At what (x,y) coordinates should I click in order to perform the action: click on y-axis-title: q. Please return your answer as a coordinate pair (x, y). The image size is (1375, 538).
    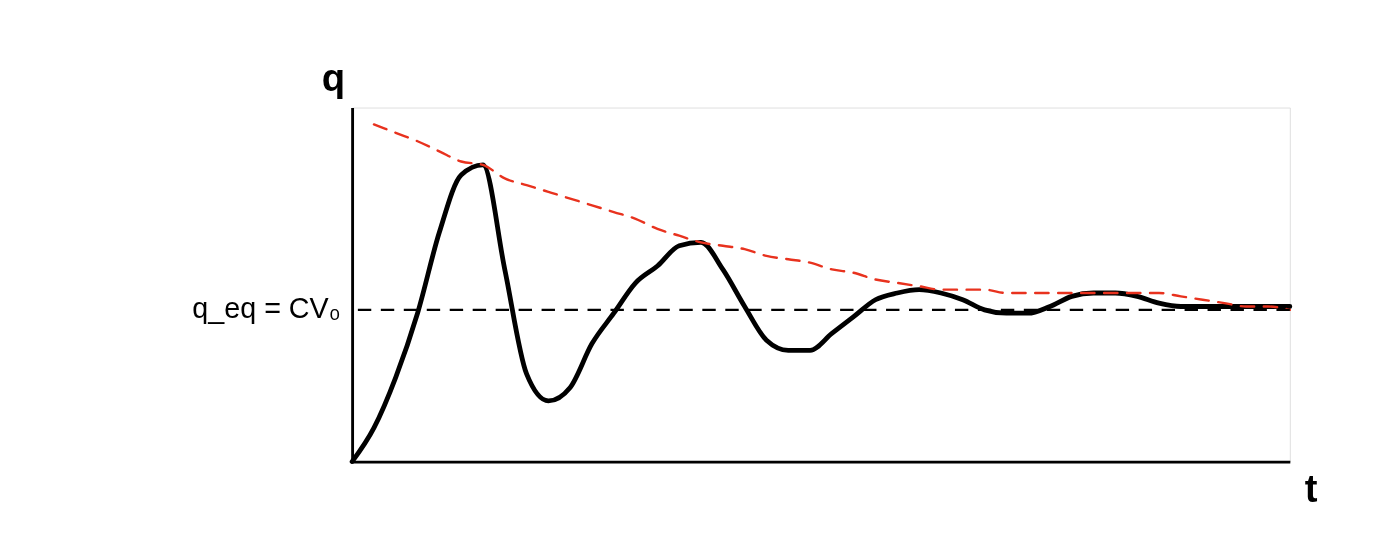
    Looking at the image, I should click on (333, 77).